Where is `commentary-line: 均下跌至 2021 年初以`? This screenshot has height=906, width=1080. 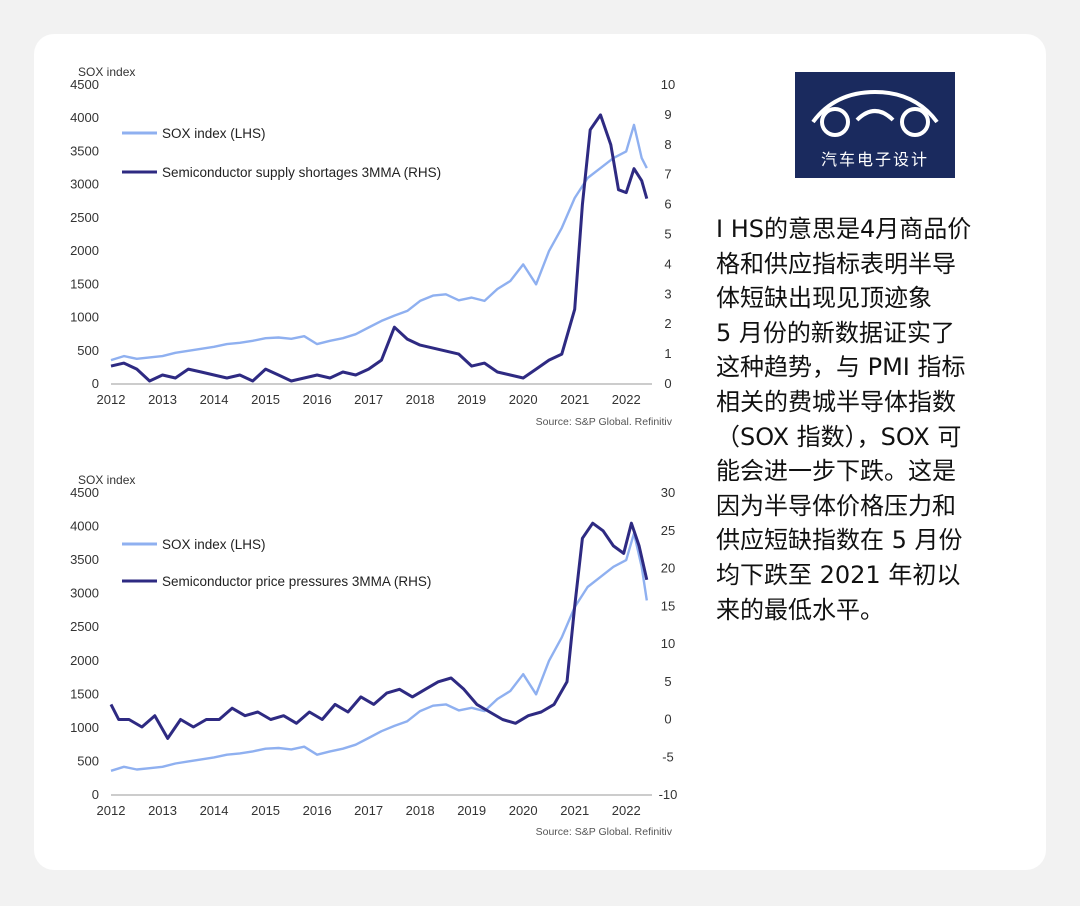 commentary-line: 均下跌至 2021 年初以 is located at coordinates (838, 574).